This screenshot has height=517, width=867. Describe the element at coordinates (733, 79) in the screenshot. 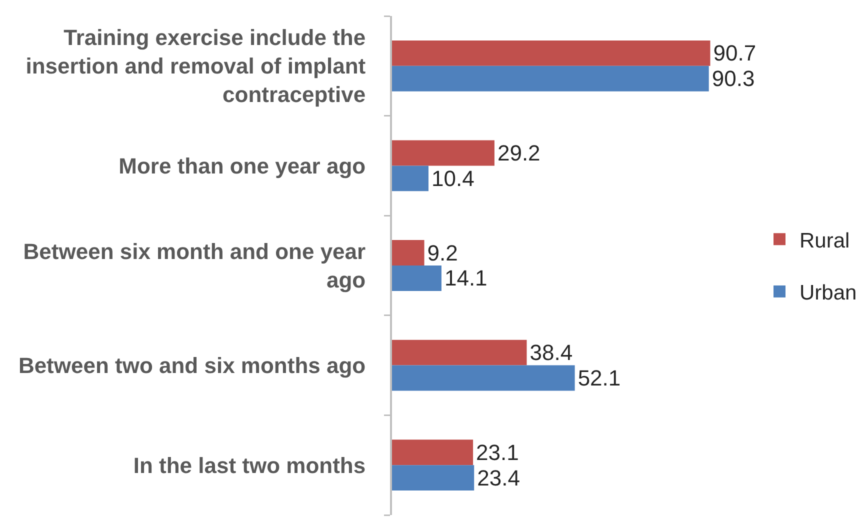

I see `data-label: 90.3` at that location.